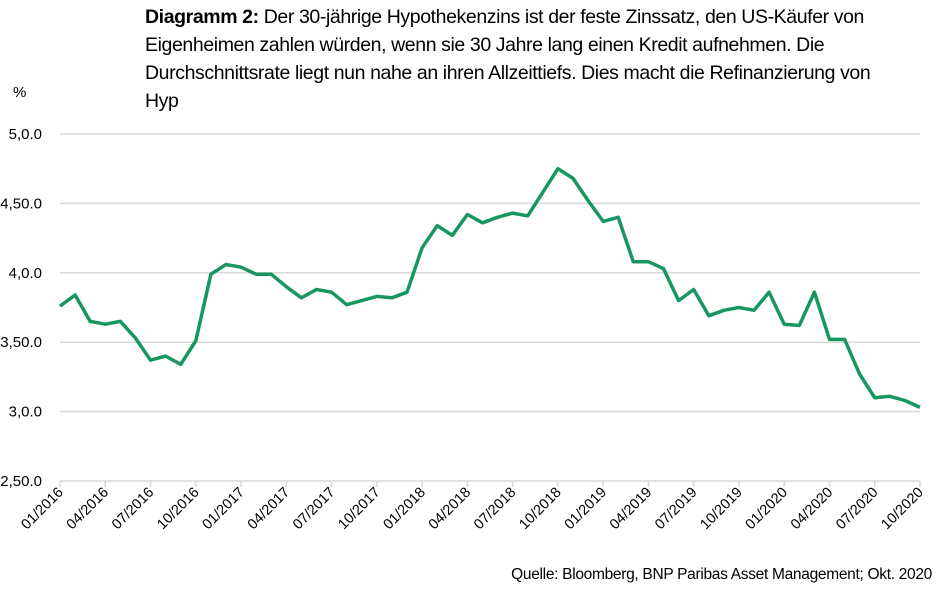 This screenshot has height=599, width=940. What do you see at coordinates (405, 509) in the screenshot?
I see `x-tick-label: 01/2018` at bounding box center [405, 509].